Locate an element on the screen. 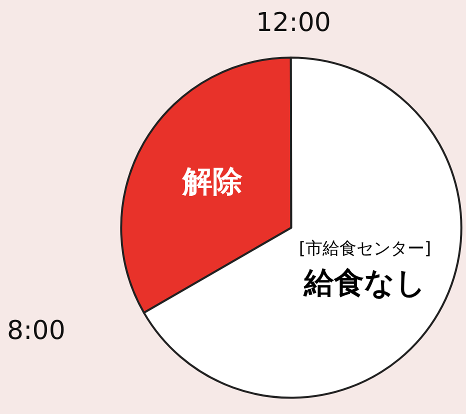 This screenshot has width=466, height=414. text: 12:00 is located at coordinates (293, 23).